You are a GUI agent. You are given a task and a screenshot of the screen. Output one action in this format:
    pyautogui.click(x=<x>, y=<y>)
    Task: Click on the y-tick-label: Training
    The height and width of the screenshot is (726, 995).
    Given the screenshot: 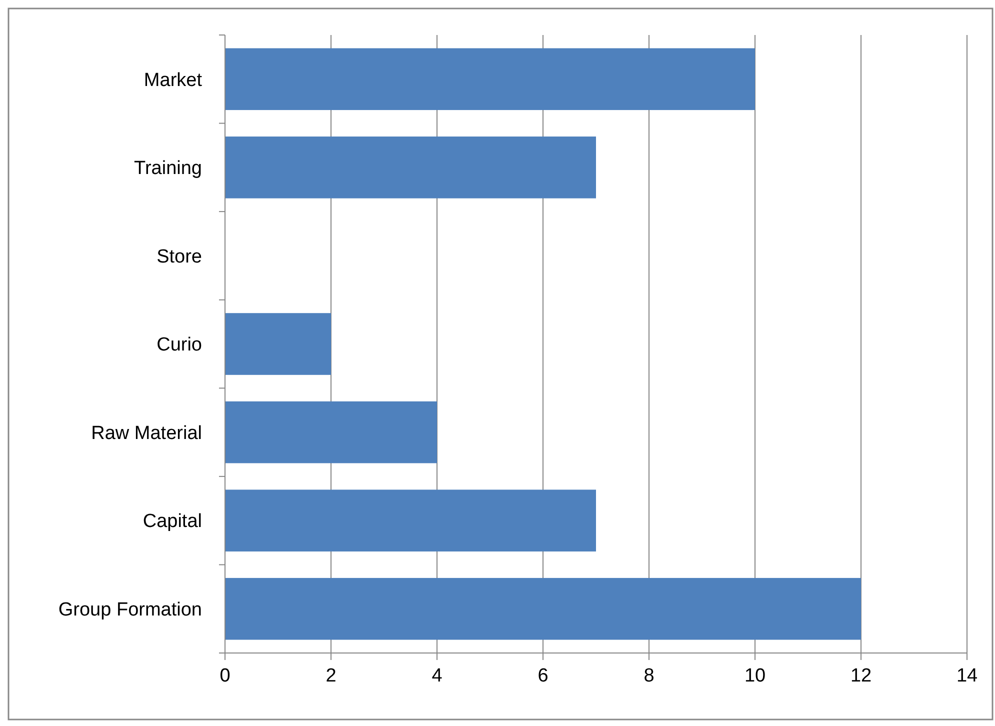 What is the action you would take?
    pyautogui.click(x=168, y=169)
    